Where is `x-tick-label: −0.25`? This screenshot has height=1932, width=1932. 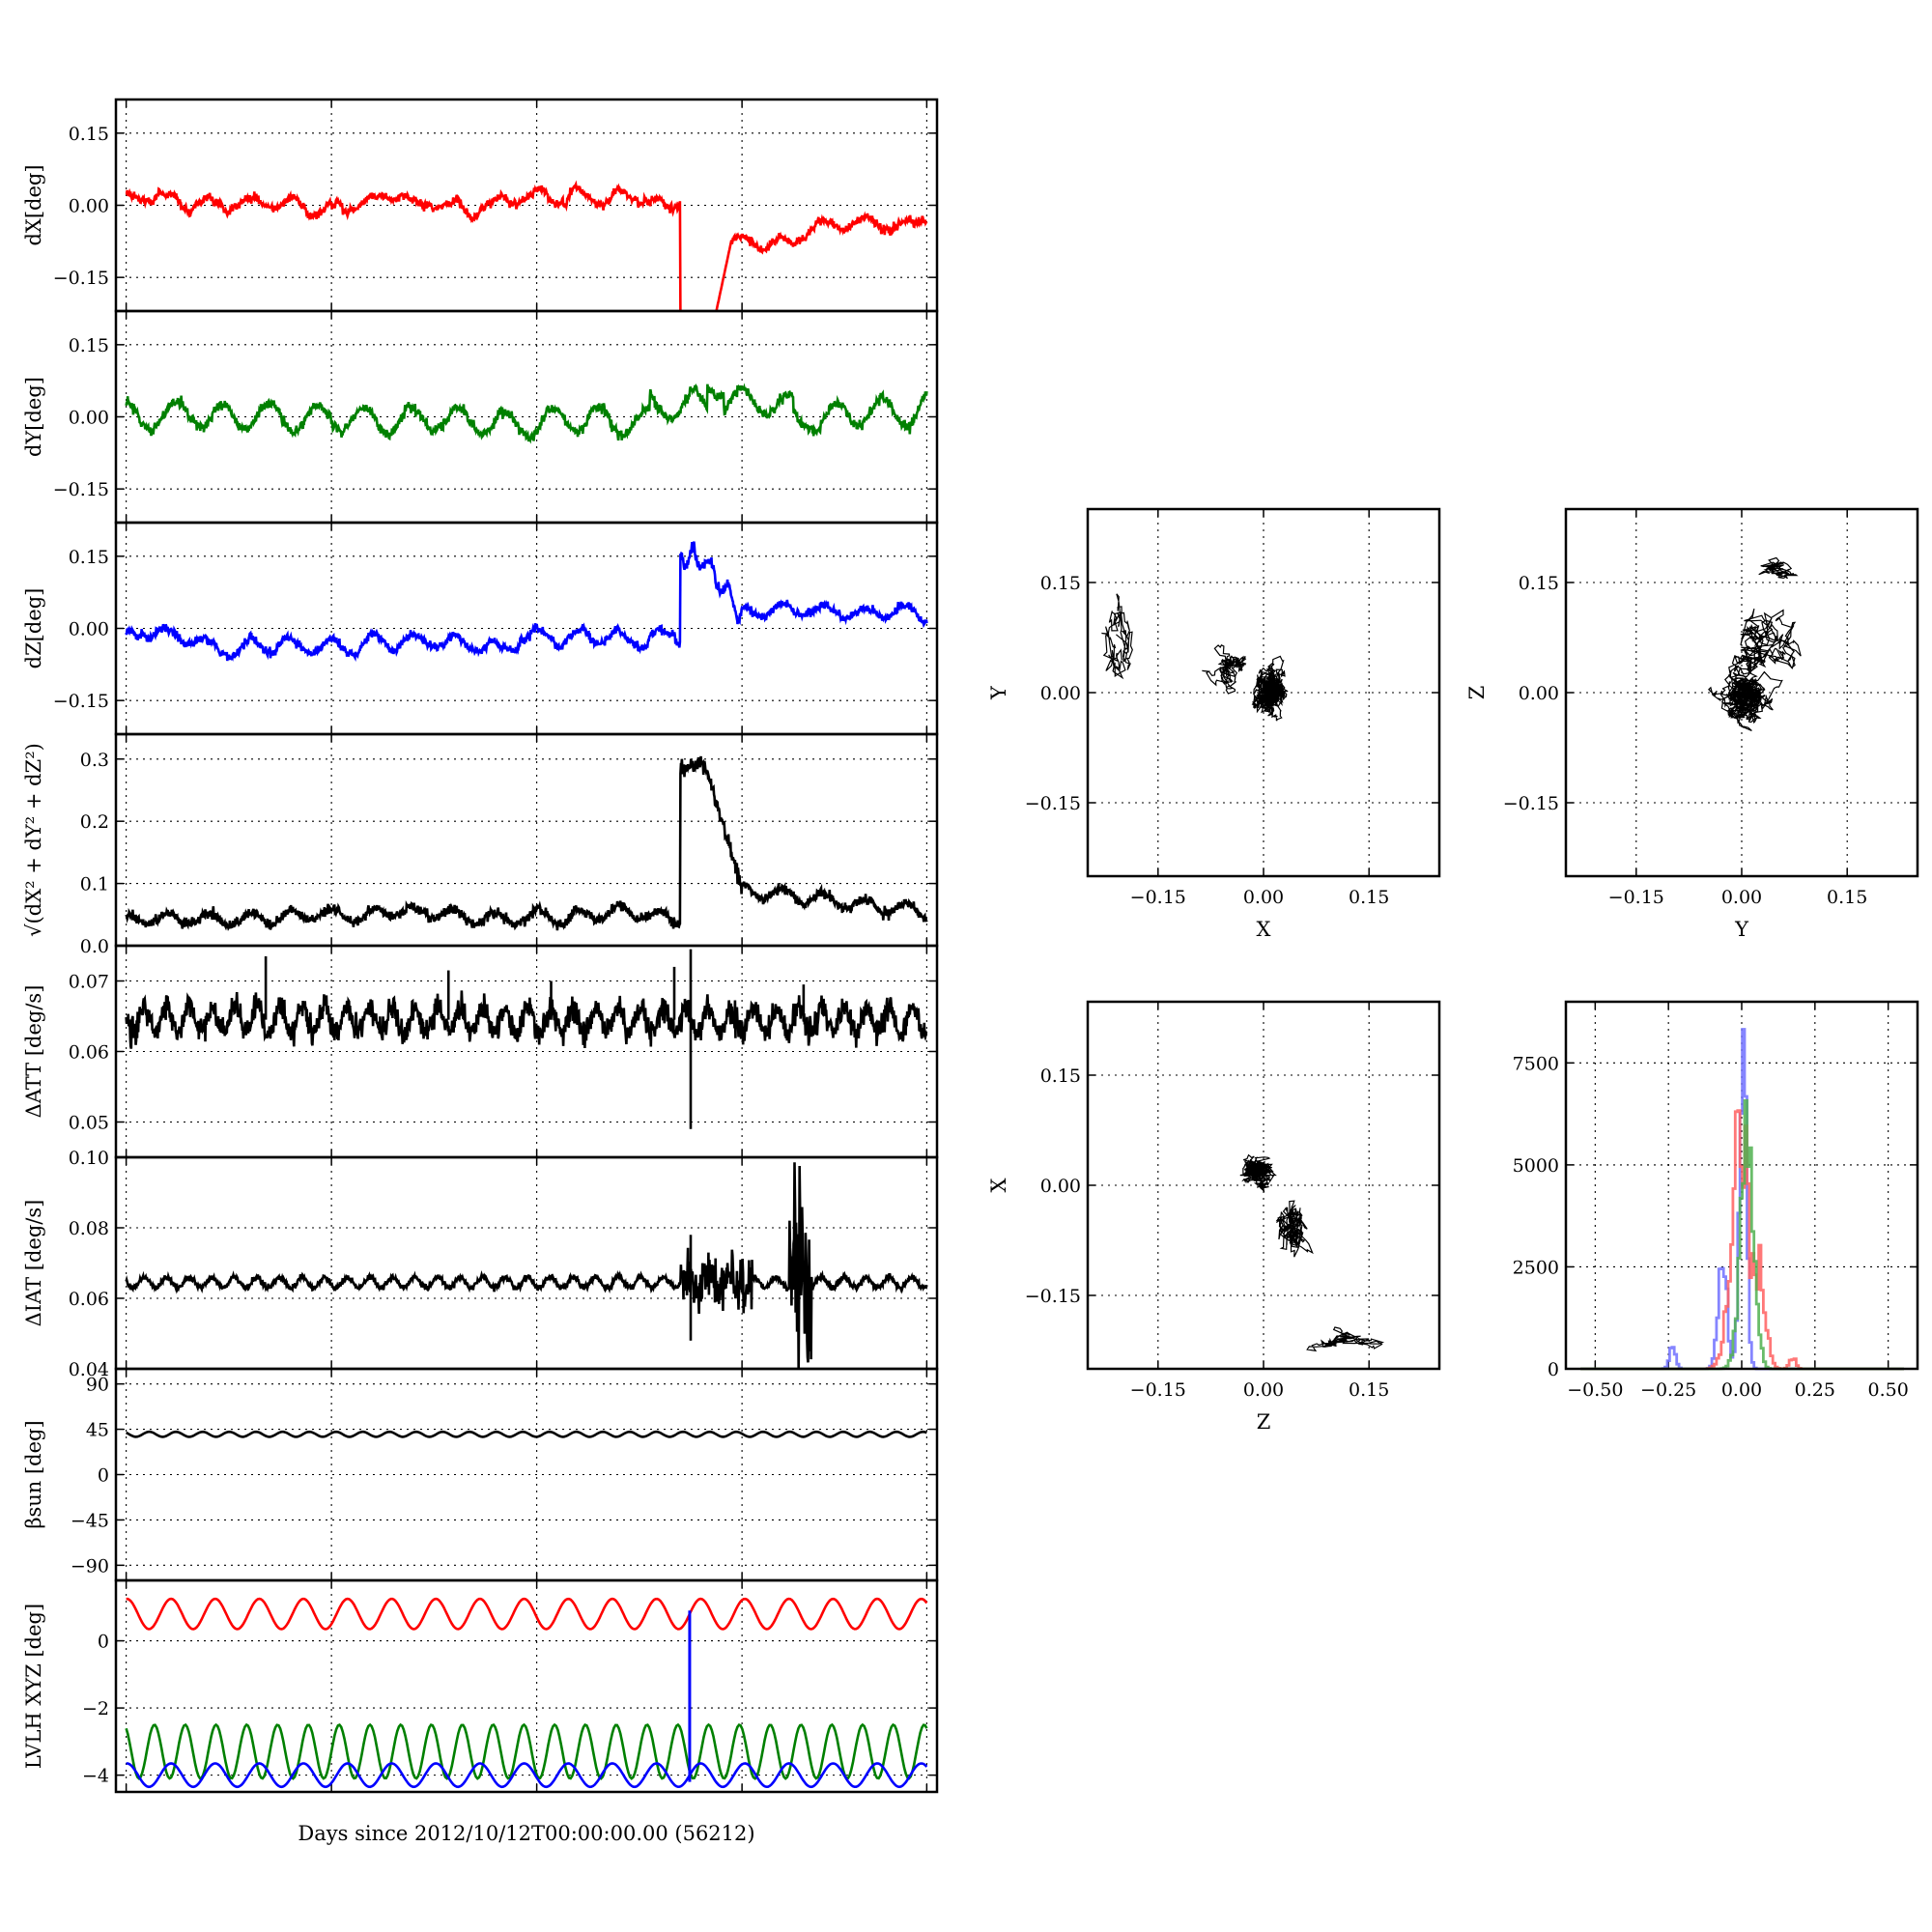 x-tick-label: −0.25 is located at coordinates (1668, 1390).